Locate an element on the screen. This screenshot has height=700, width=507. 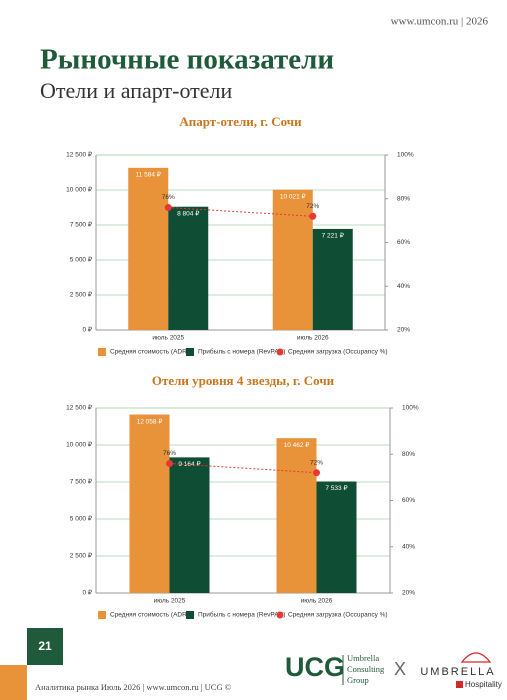
page-number: 21 is located at coordinates (45, 646).